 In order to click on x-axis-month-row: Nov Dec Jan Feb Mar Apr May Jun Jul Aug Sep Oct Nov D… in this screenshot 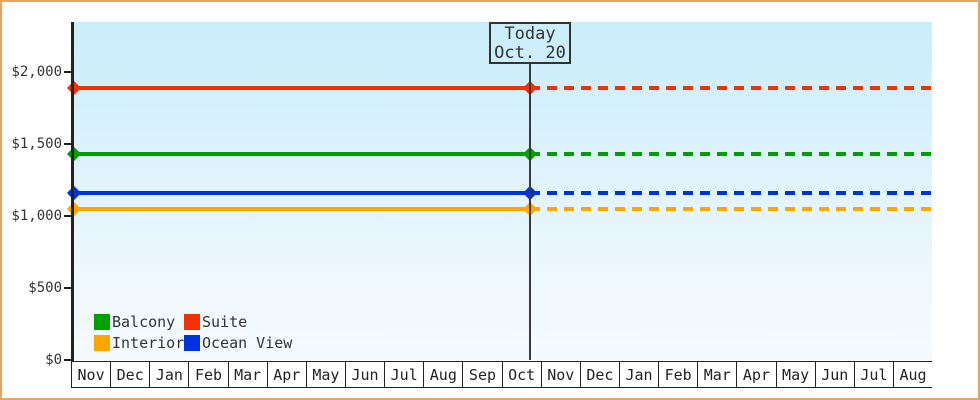, I will do `click(501, 374)`.